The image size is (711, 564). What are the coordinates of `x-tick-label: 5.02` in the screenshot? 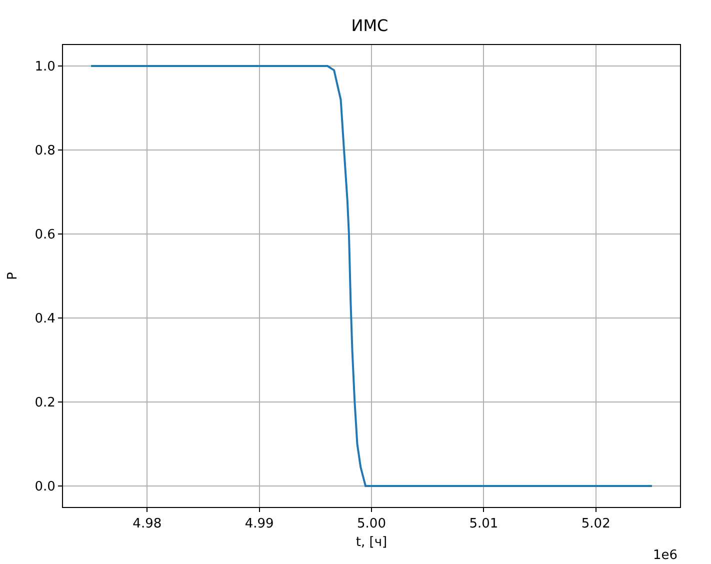 It's located at (595, 524).